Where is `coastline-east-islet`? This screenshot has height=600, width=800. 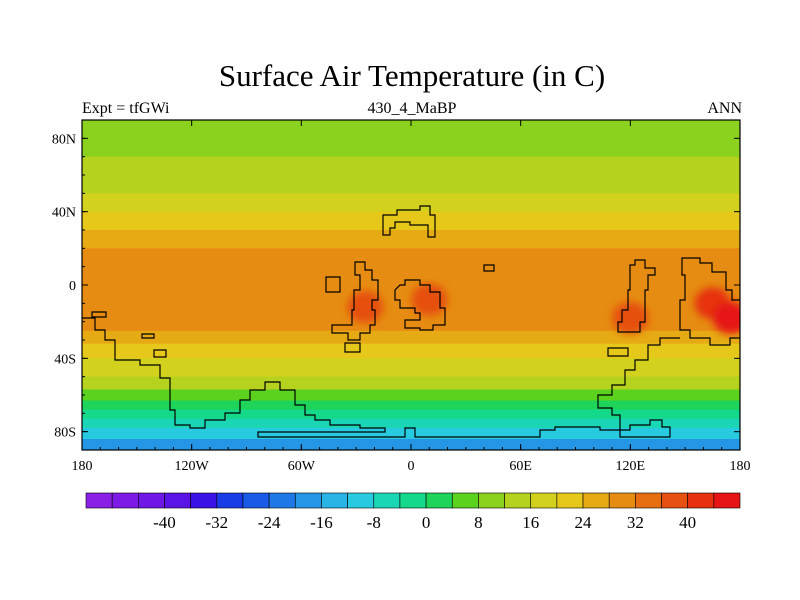
coastline-east-islet is located at coordinates (618, 352).